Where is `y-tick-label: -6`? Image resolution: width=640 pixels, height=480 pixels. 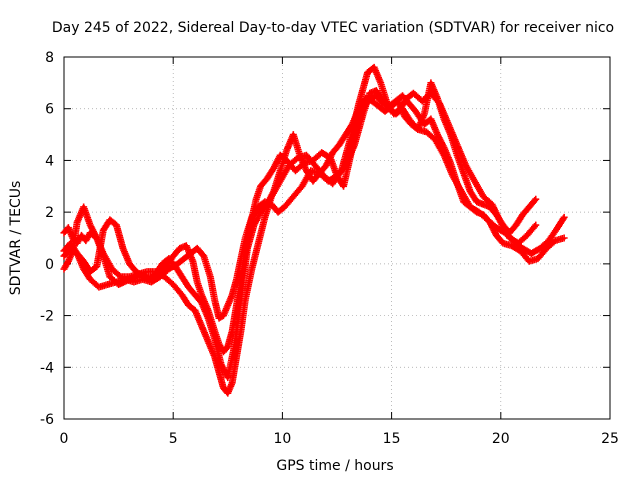 y-tick-label: -6 is located at coordinates (47, 420).